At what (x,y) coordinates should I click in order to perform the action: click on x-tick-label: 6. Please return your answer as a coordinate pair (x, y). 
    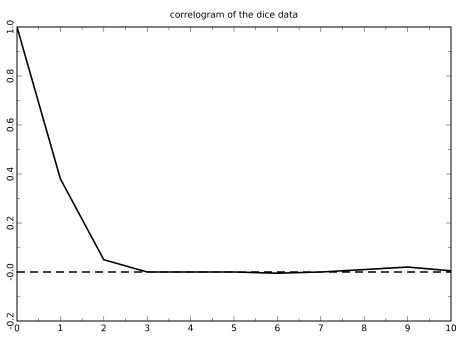
    Looking at the image, I should click on (277, 328).